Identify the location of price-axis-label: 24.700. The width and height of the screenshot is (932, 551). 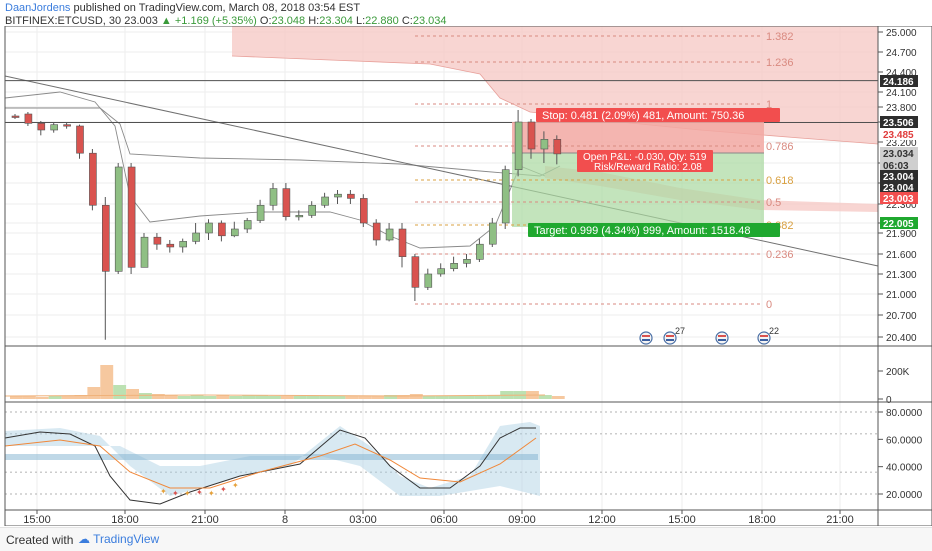
(901, 53).